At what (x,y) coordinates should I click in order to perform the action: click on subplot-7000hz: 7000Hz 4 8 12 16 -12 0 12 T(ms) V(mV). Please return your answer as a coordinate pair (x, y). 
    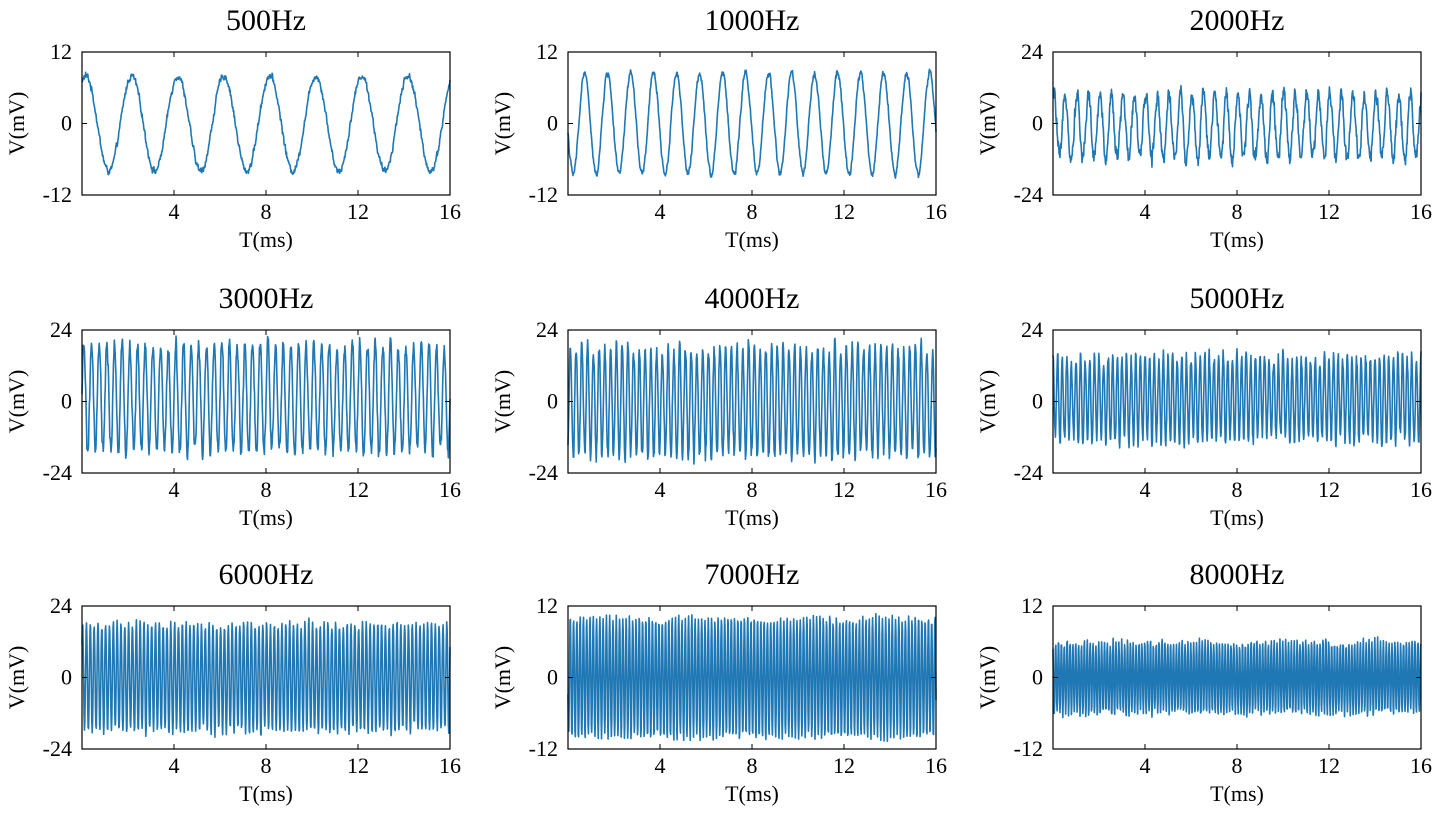
    Looking at the image, I should click on (718, 682).